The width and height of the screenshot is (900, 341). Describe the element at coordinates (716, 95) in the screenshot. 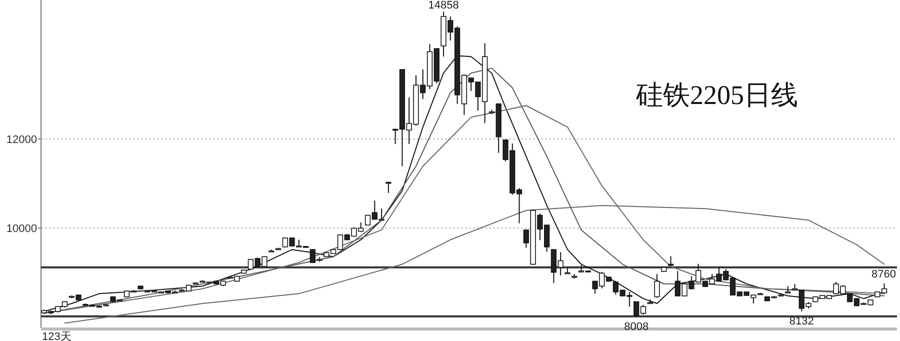

I see `text: 硅铁2205日线` at that location.